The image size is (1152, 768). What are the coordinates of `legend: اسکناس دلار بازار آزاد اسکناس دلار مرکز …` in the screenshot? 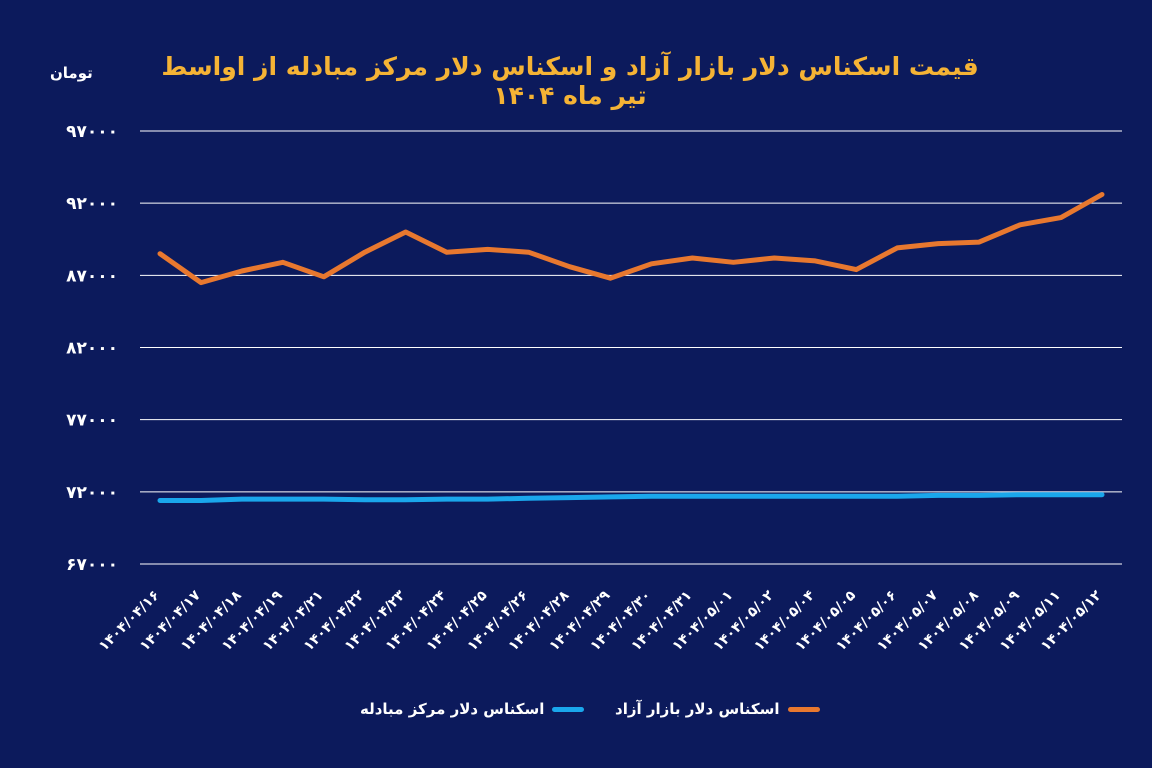 It's located at (576, 715).